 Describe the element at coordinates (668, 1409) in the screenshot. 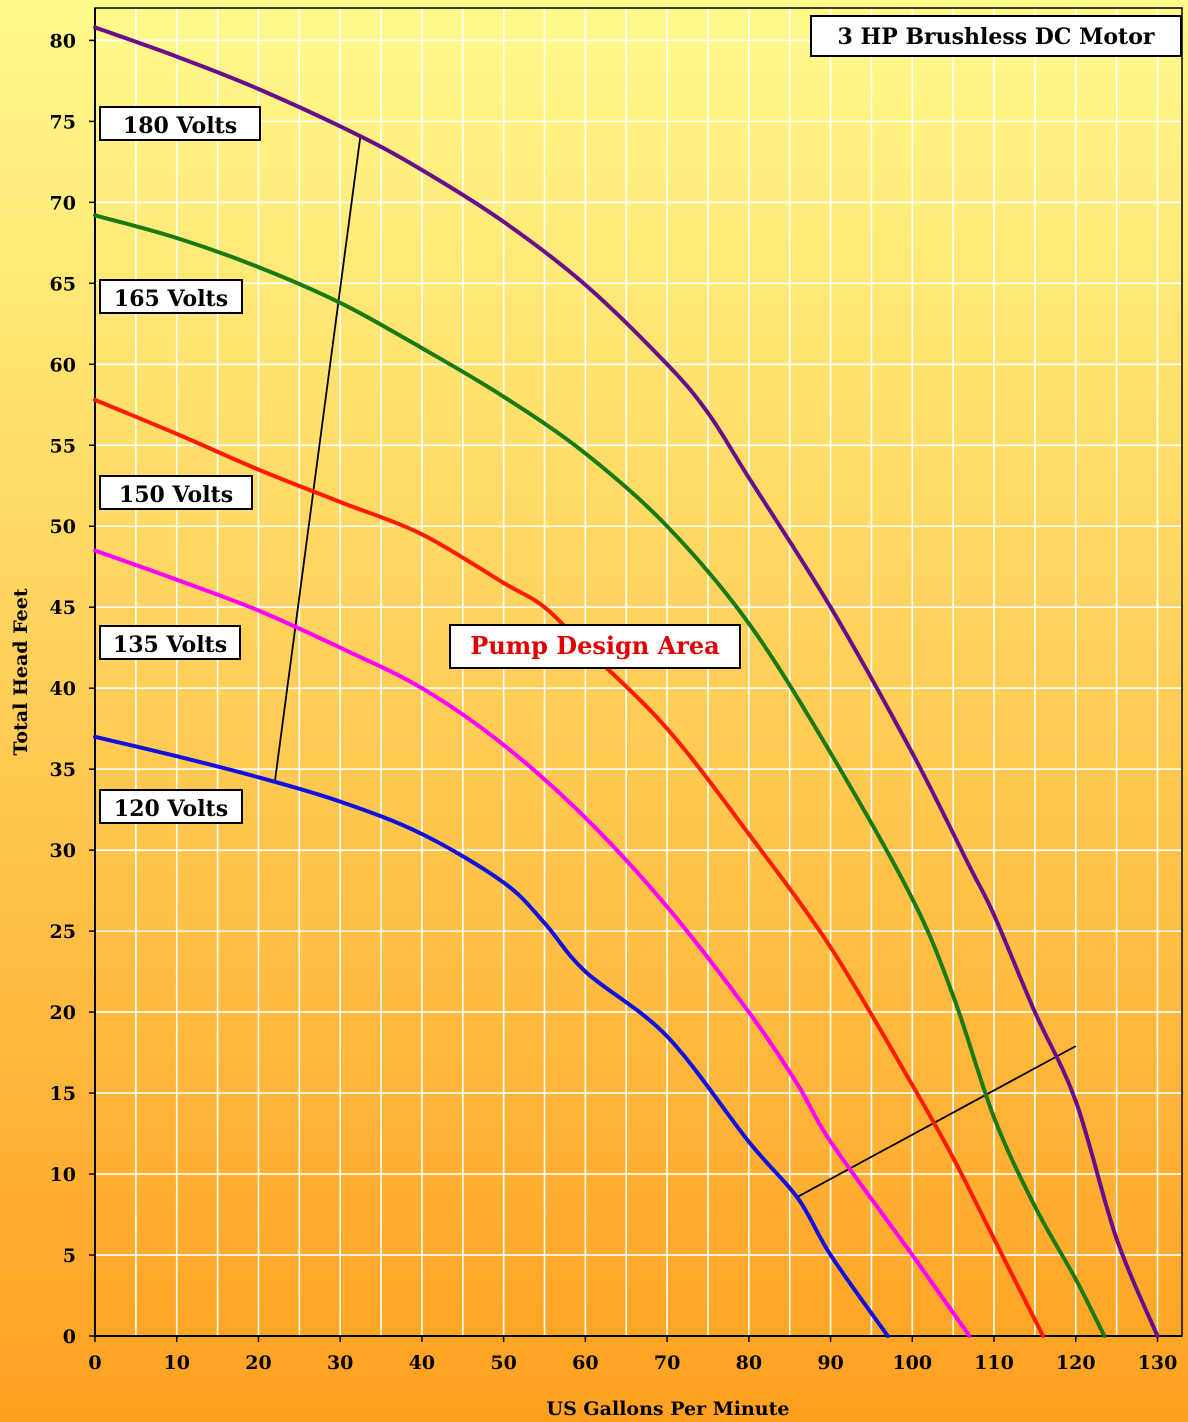

I see `x-axis-title: US Gallons Per Minute` at that location.